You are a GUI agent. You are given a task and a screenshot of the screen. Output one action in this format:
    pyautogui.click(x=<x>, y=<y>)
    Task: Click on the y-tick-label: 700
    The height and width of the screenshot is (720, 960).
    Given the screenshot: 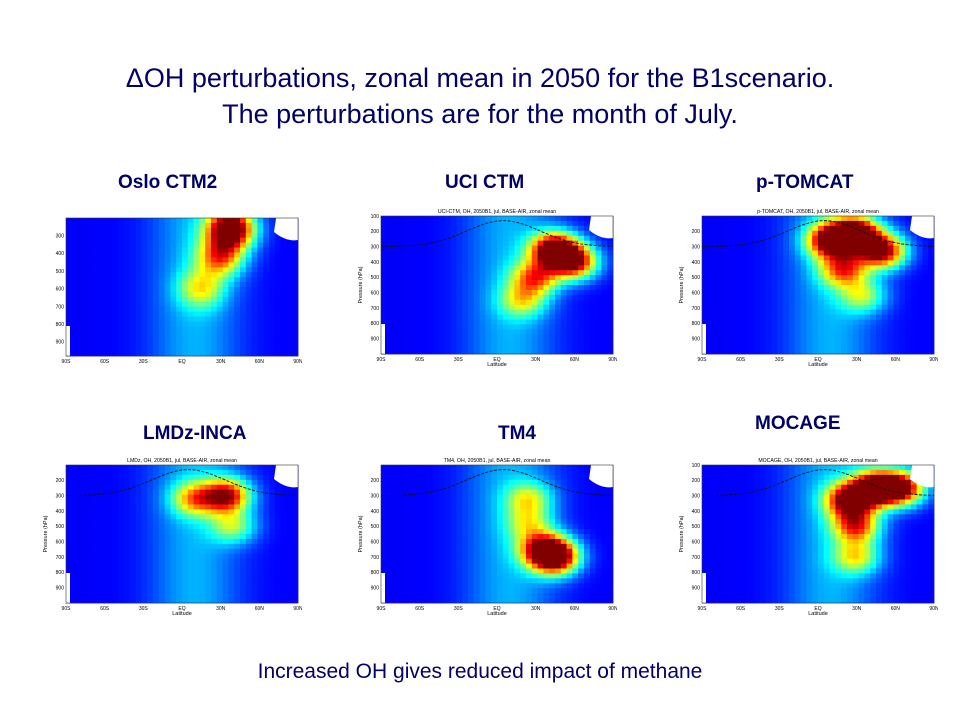 What is the action you would take?
    pyautogui.click(x=60, y=558)
    